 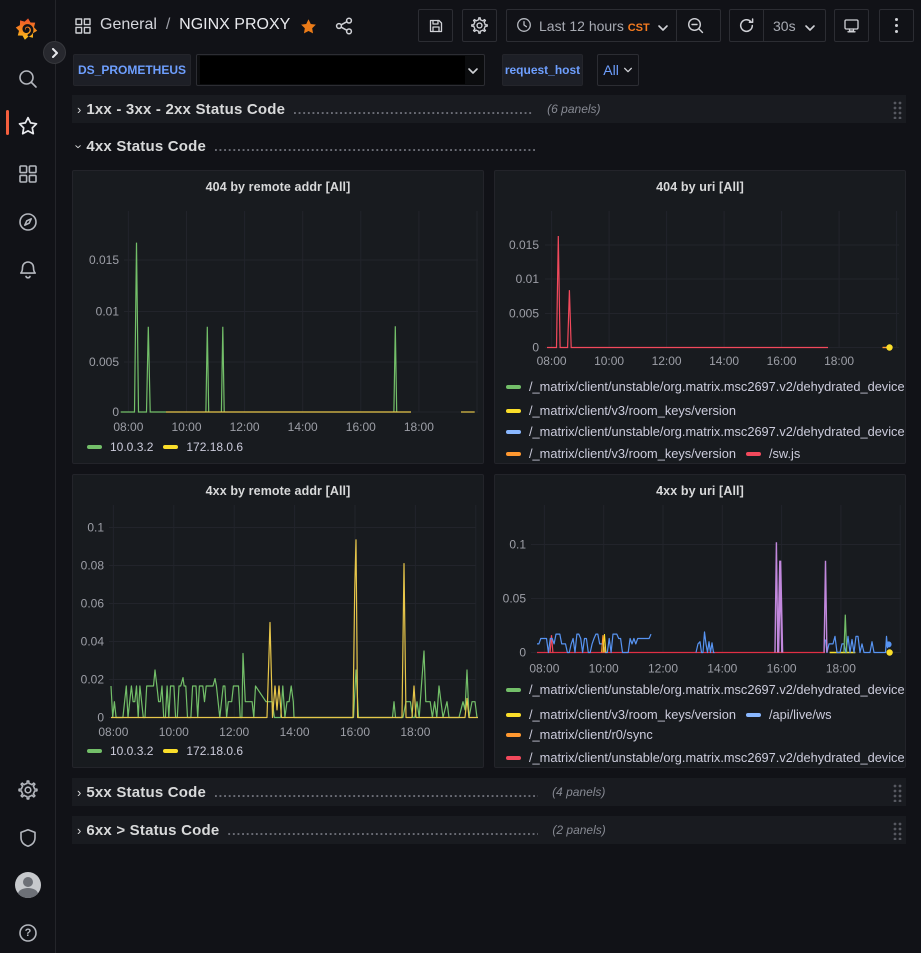 What do you see at coordinates (93, 566) in the screenshot?
I see `svg-text: 0.08` at bounding box center [93, 566].